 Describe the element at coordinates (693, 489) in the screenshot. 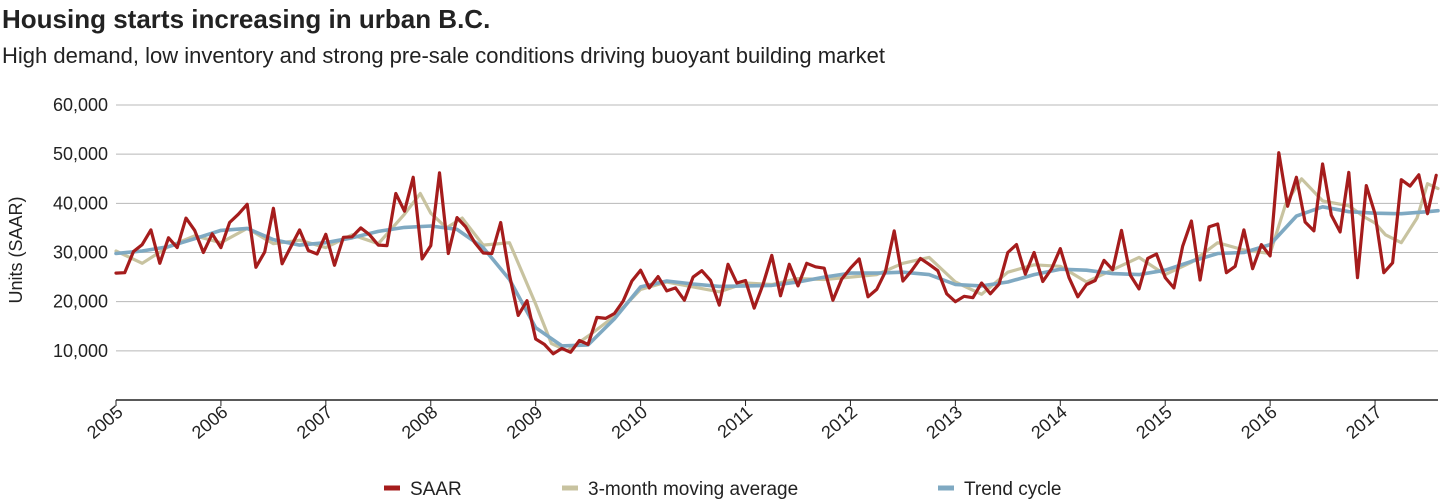

I see `legend-label-moving-average: 3-month moving average` at that location.